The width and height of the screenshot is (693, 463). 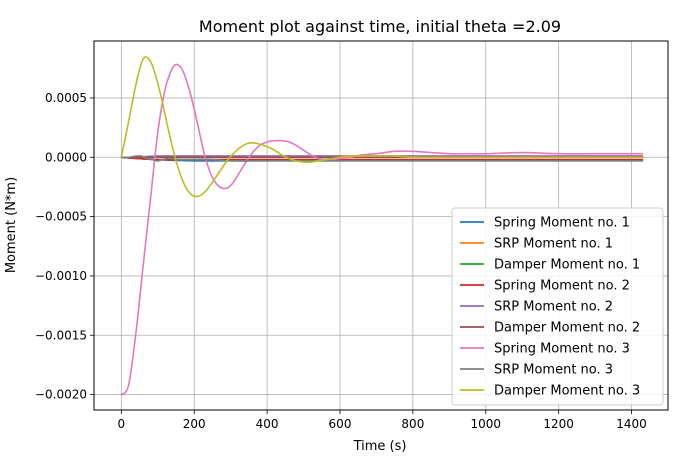 What do you see at coordinates (64, 246) in the screenshot?
I see `y-axis-ticks: 0.0005 0.0000 −0.0005 −0.0010 −0.0015 −0.0020` at bounding box center [64, 246].